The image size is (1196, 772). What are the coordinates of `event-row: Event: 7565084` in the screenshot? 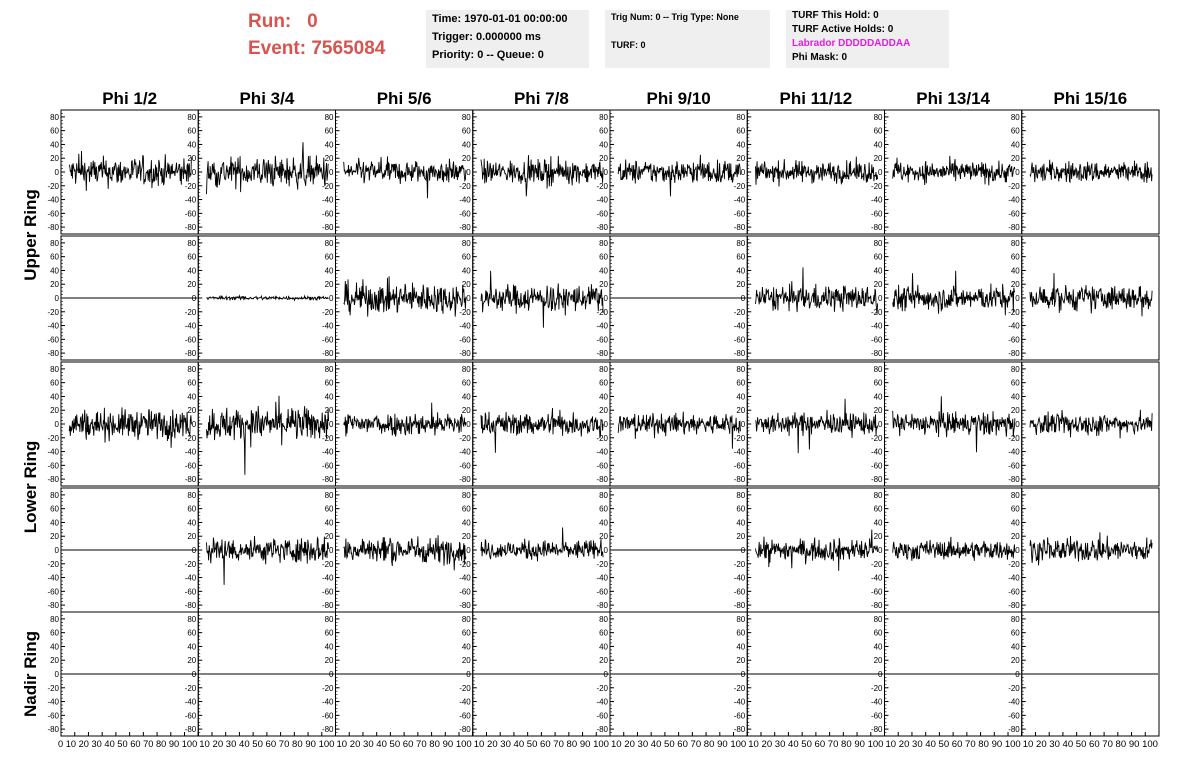 It's located at (333, 48).